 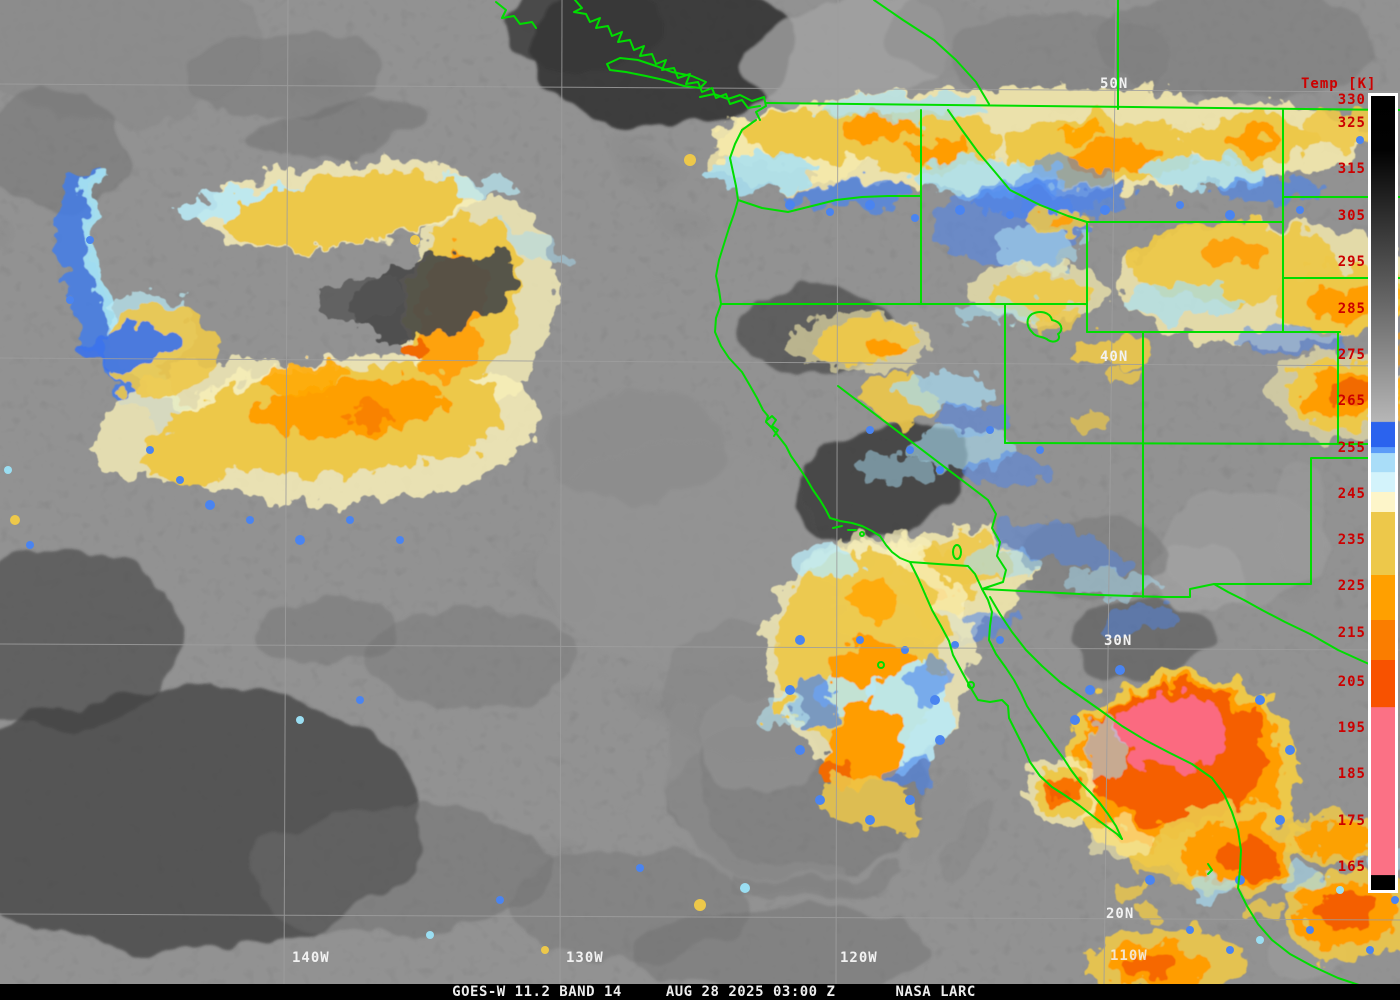 I want to click on arizona-cyan, so click(x=1110, y=585).